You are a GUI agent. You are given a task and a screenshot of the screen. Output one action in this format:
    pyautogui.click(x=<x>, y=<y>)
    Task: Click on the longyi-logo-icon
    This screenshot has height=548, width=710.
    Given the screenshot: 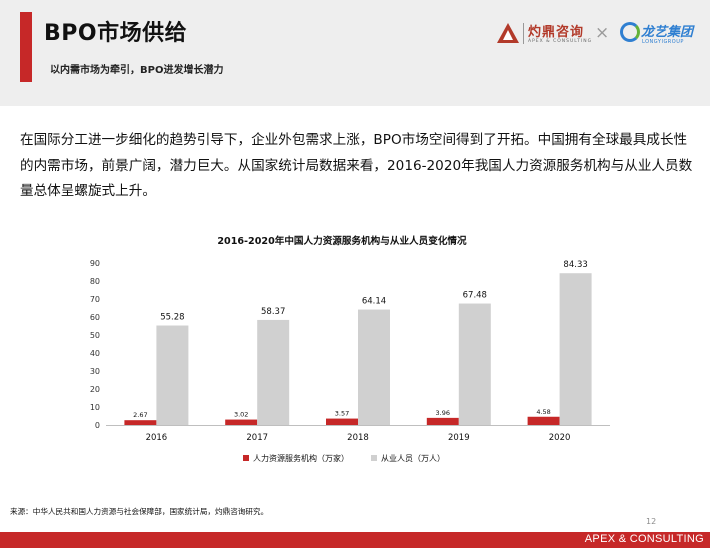 What is the action you would take?
    pyautogui.click(x=630, y=32)
    